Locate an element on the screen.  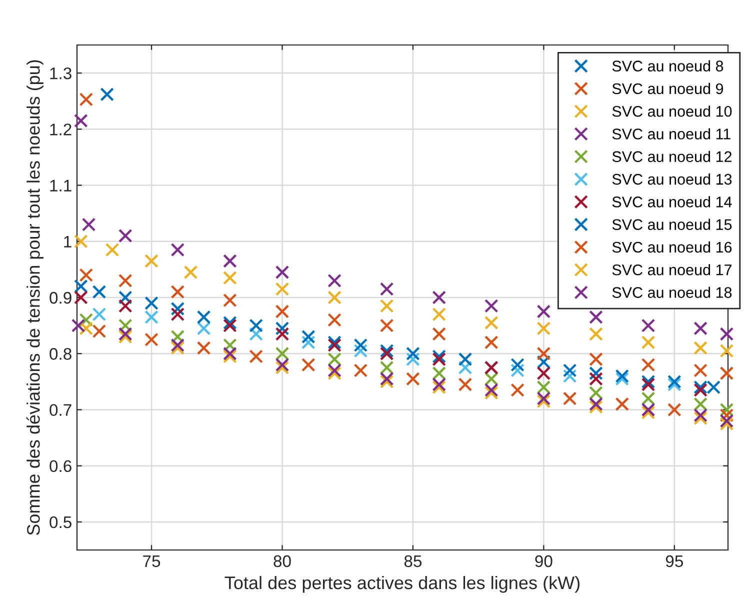
x-tick-label: 90 is located at coordinates (543, 561).